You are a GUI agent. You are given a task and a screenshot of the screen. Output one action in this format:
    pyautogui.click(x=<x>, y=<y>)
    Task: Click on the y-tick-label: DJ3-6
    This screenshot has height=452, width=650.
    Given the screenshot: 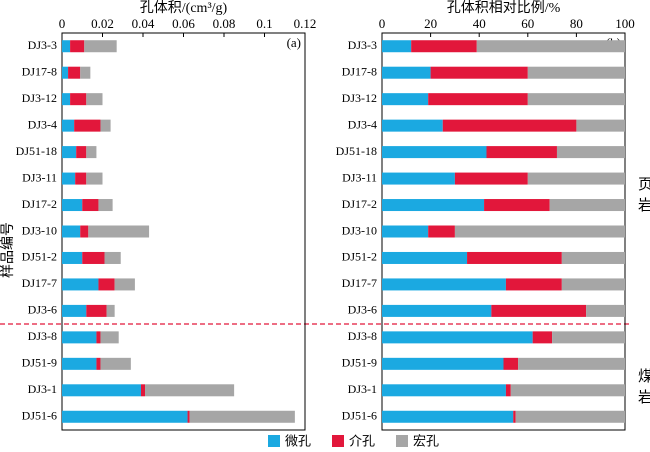 What is the action you would take?
    pyautogui.click(x=42, y=310)
    